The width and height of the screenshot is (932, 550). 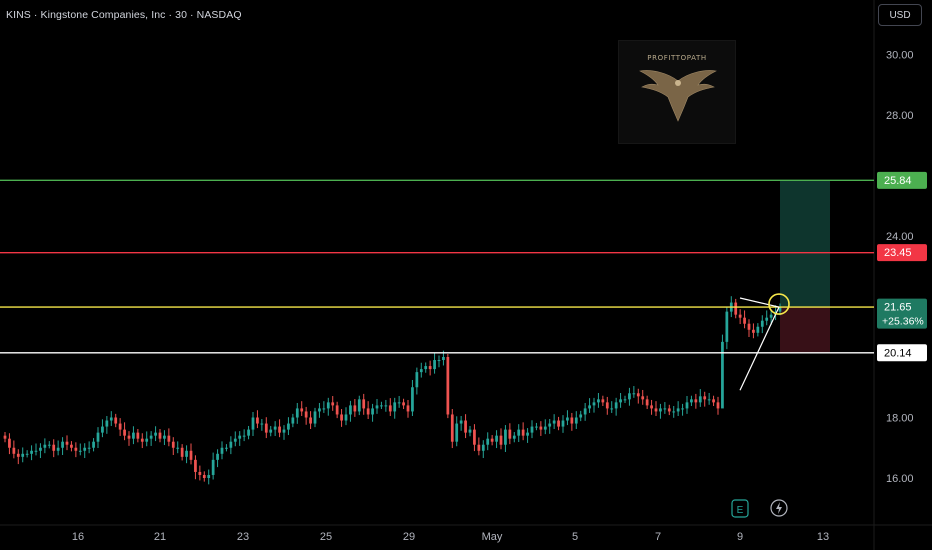 I want to click on x-tick-label: 23, so click(x=243, y=537).